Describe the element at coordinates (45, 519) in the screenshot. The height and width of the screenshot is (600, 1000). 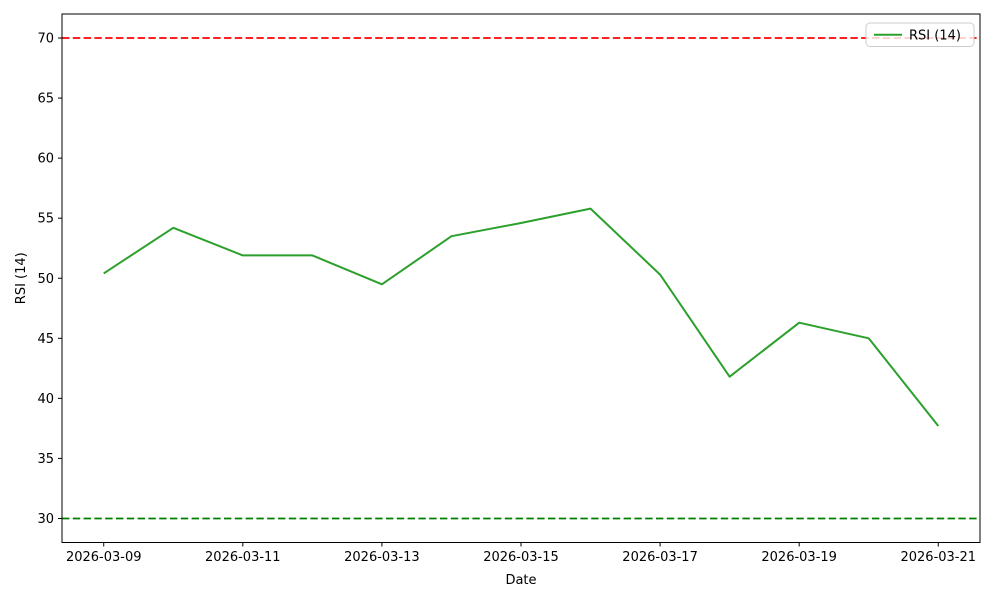
I see `y-tick-label: 30` at that location.